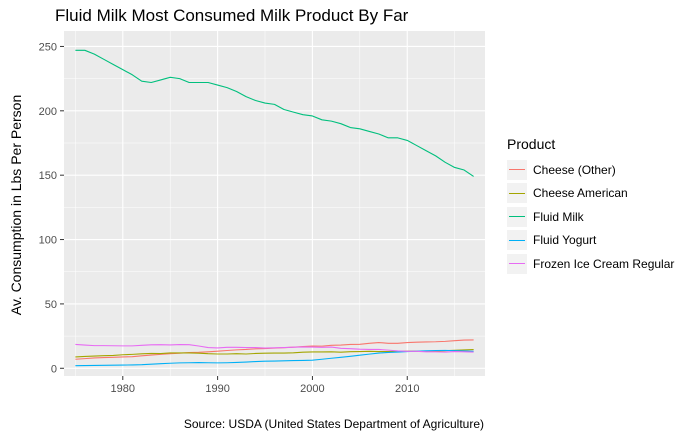  I want to click on legend-label: Fluid Yogurt, so click(565, 240).